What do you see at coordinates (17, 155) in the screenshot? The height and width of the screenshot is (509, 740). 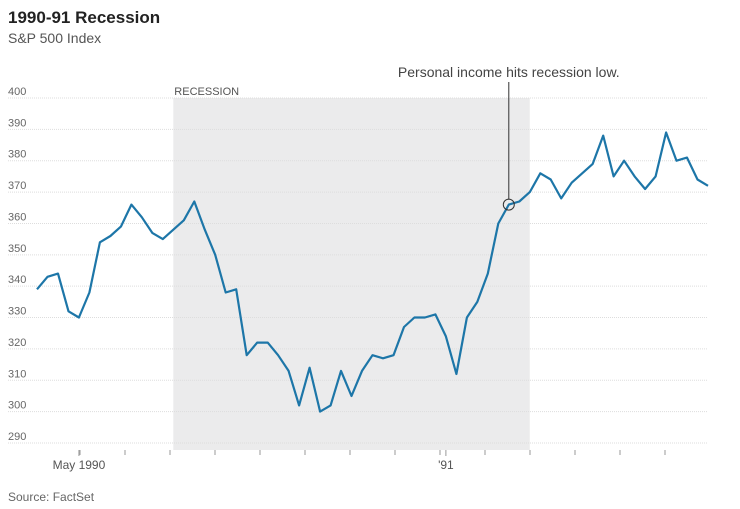 I see `y-tick-label: 380` at bounding box center [17, 155].